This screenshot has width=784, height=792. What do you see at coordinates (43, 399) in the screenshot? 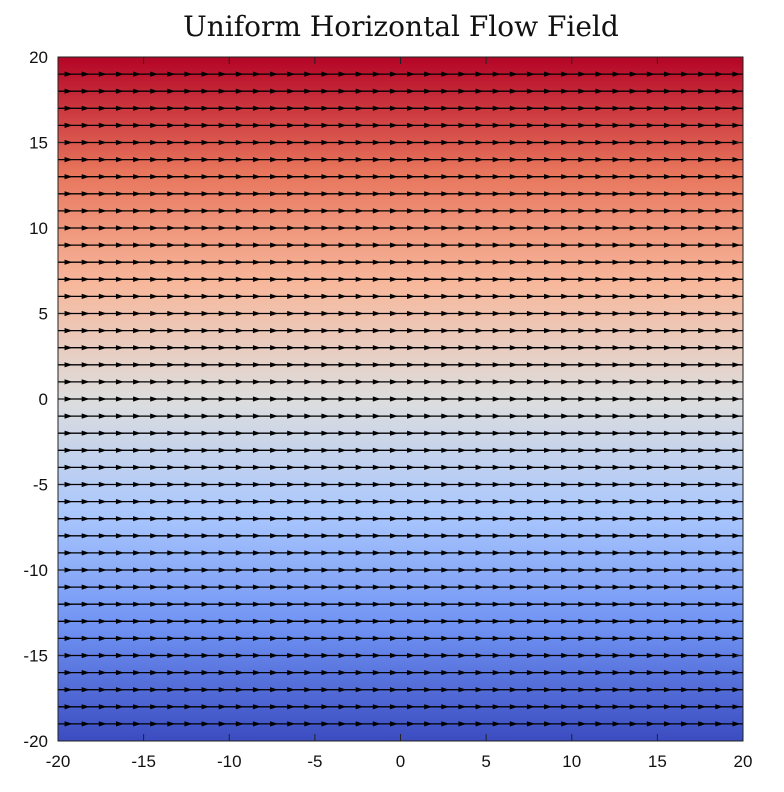
I see `y-tick-label: 0` at bounding box center [43, 399].